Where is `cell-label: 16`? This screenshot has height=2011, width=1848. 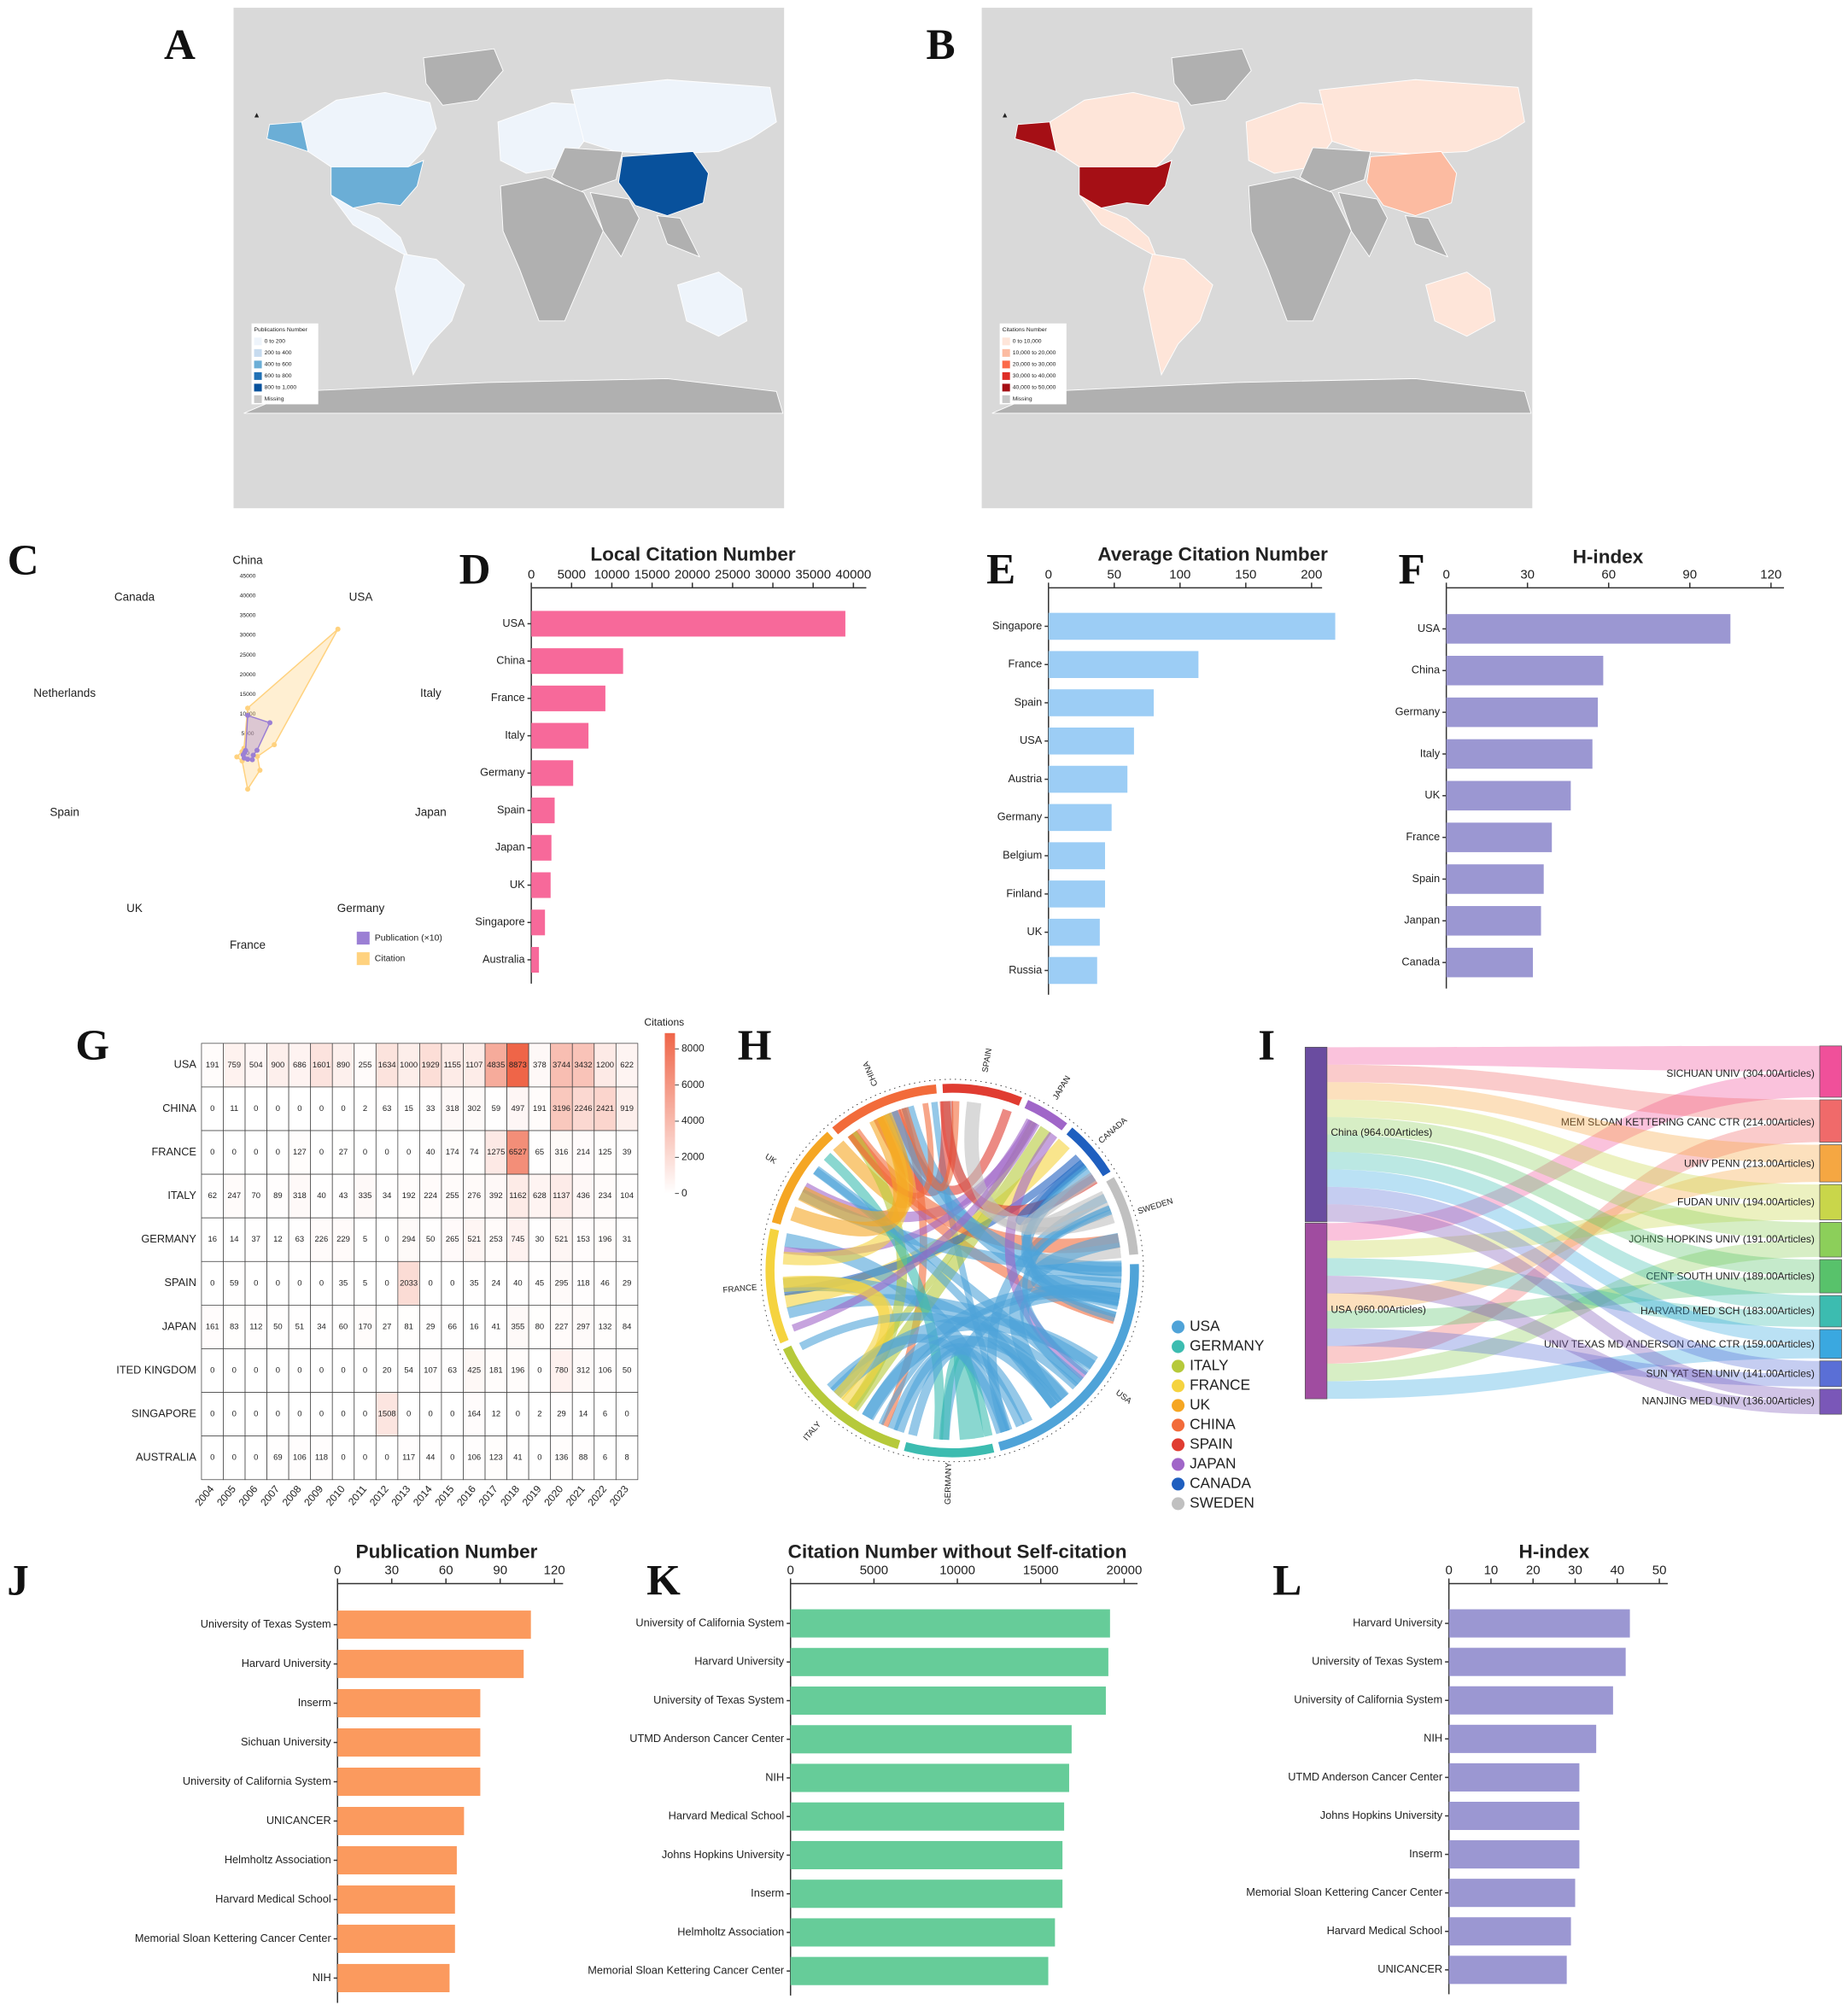 cell-label: 16 is located at coordinates (212, 1239).